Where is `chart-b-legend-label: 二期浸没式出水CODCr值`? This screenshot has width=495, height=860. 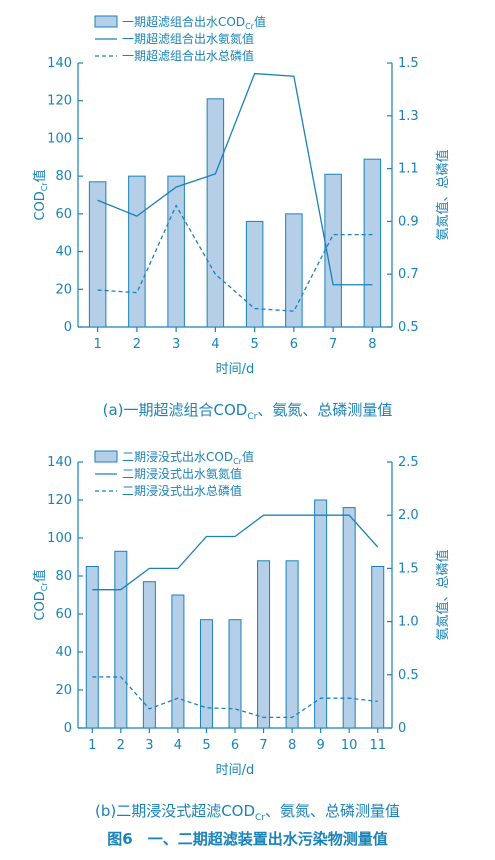 chart-b-legend-label: 二期浸没式出水CODCr值 is located at coordinates (188, 457).